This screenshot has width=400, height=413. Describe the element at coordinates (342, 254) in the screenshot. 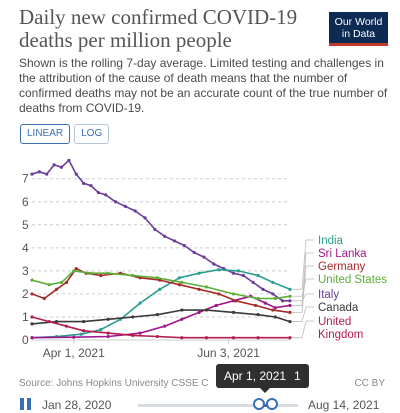

I see `legend-label: Sri Lanka` at that location.